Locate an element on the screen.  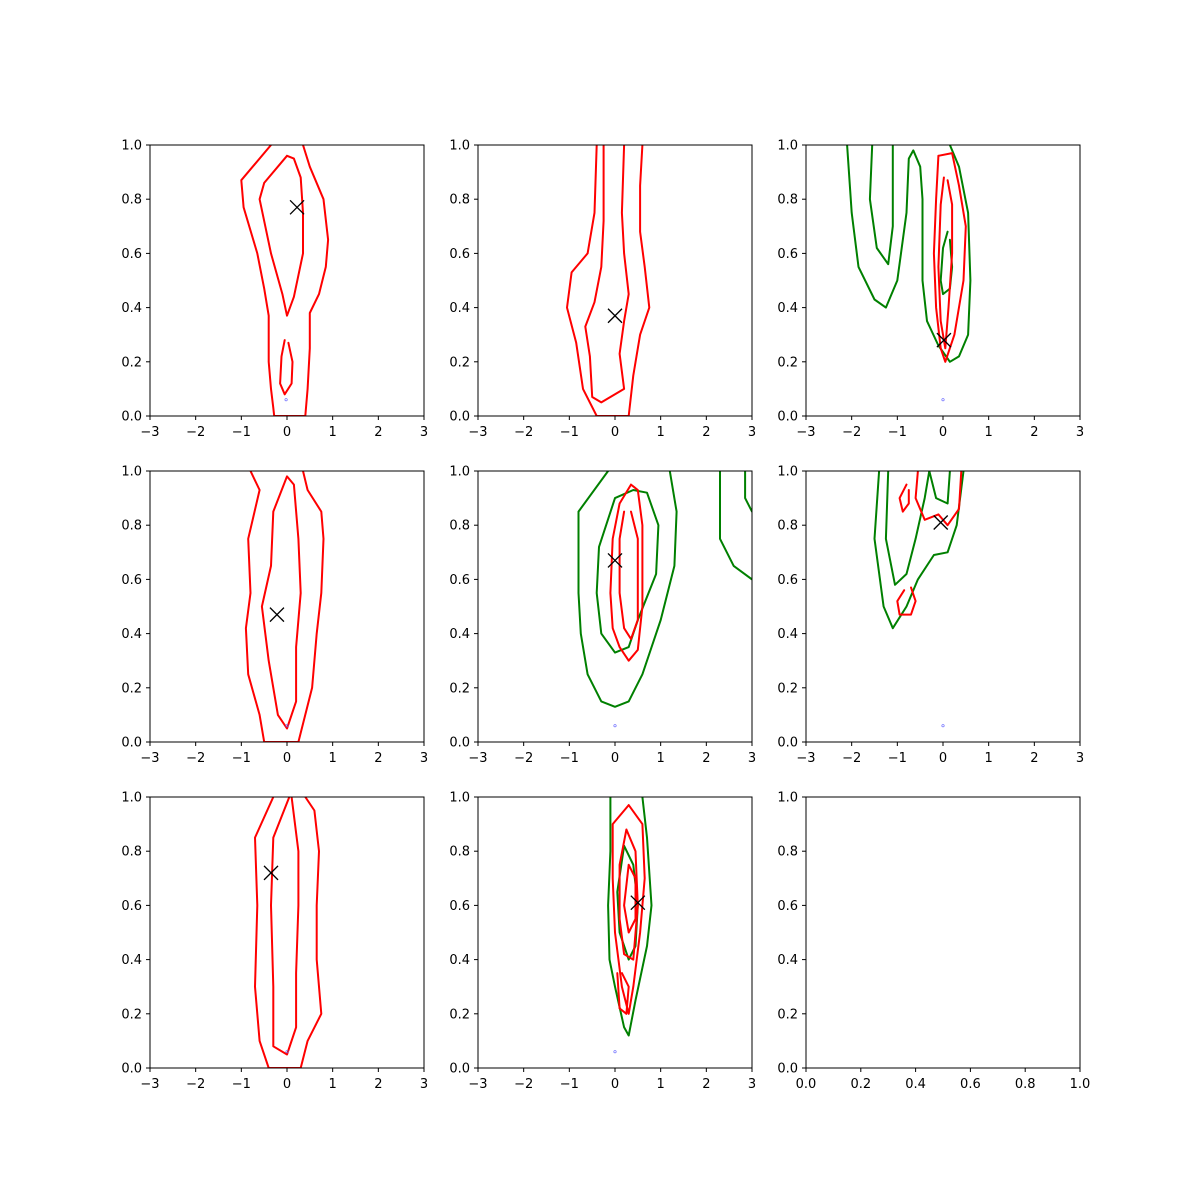
x-tick-label: 0.6 is located at coordinates (970, 1084).